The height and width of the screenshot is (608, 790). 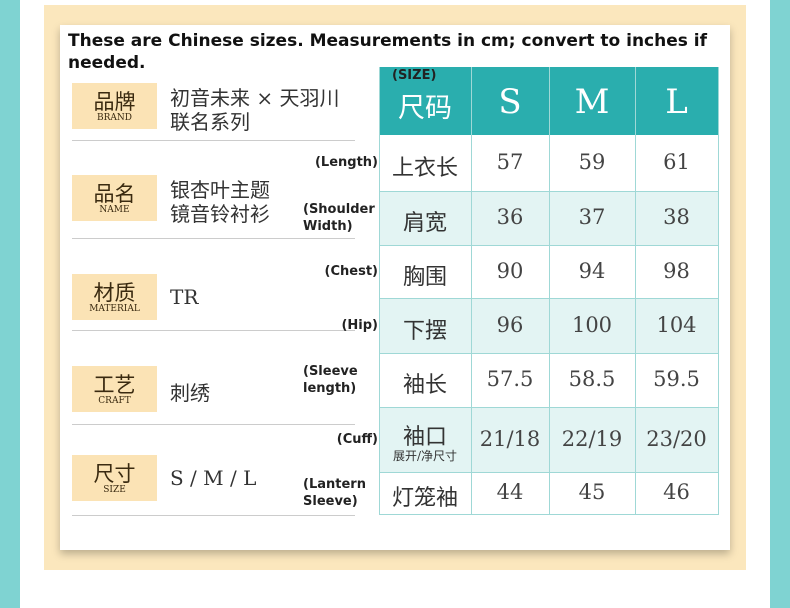 I want to click on label-en: MATERIAL, so click(x=114, y=309).